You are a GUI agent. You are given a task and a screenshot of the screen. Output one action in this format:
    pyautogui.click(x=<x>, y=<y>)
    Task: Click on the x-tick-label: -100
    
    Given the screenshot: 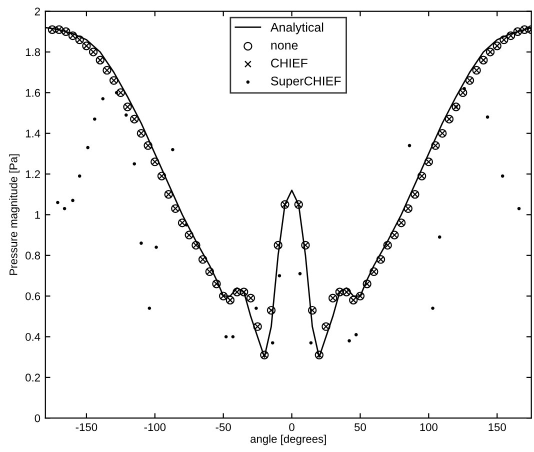 What is the action you would take?
    pyautogui.click(x=155, y=427)
    